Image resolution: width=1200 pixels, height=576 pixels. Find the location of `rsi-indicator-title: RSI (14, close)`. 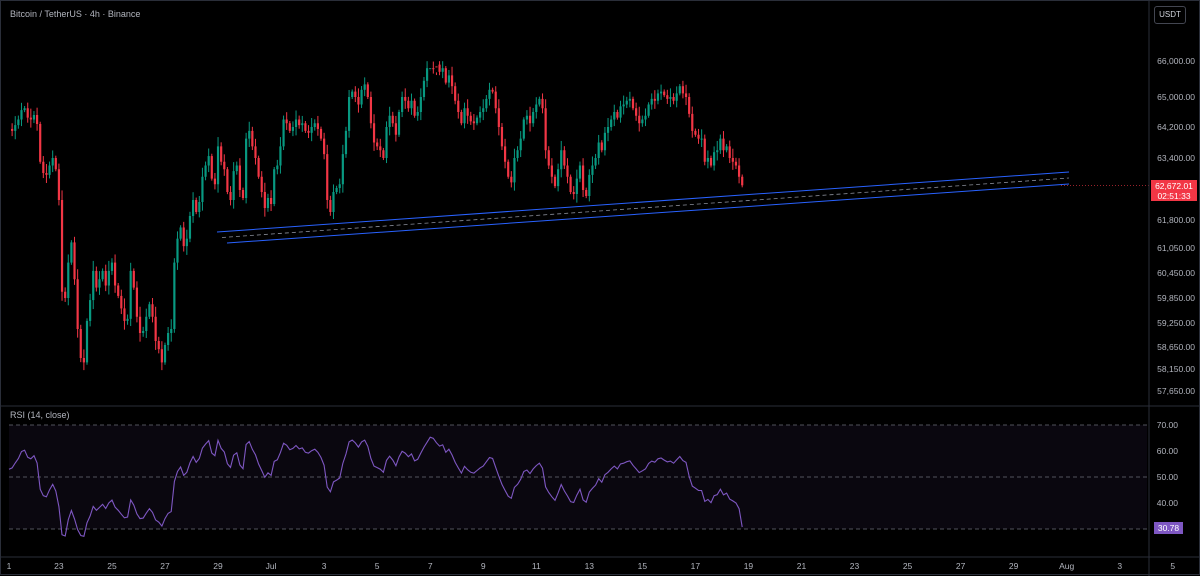

rsi-indicator-title: RSI (14, close) is located at coordinates (40, 415).